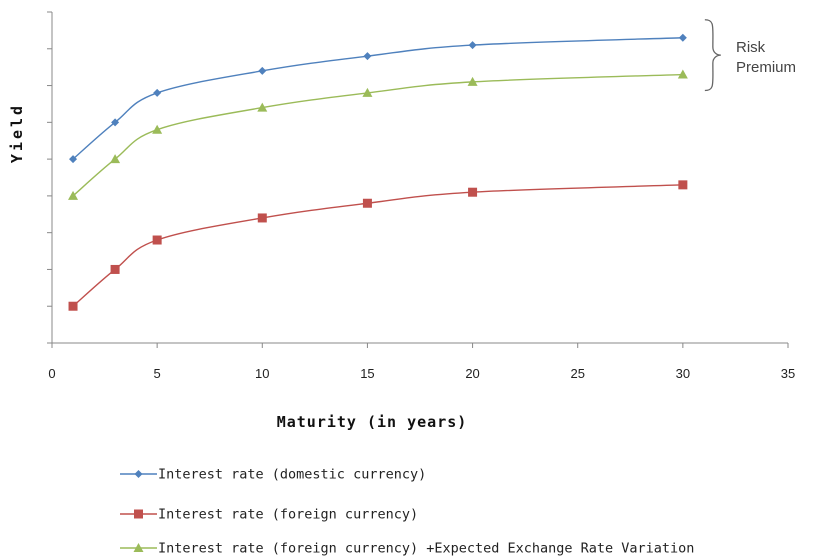 The width and height of the screenshot is (822, 559). I want to click on legend-item-domestic: Interest rate (domestic currency), so click(273, 475).